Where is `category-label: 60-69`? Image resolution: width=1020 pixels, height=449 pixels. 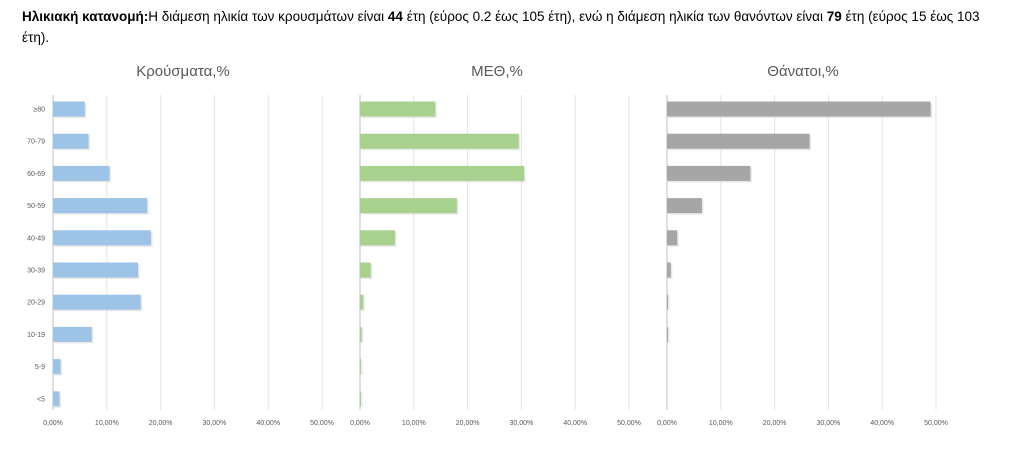
category-label: 60-69 is located at coordinates (36, 174).